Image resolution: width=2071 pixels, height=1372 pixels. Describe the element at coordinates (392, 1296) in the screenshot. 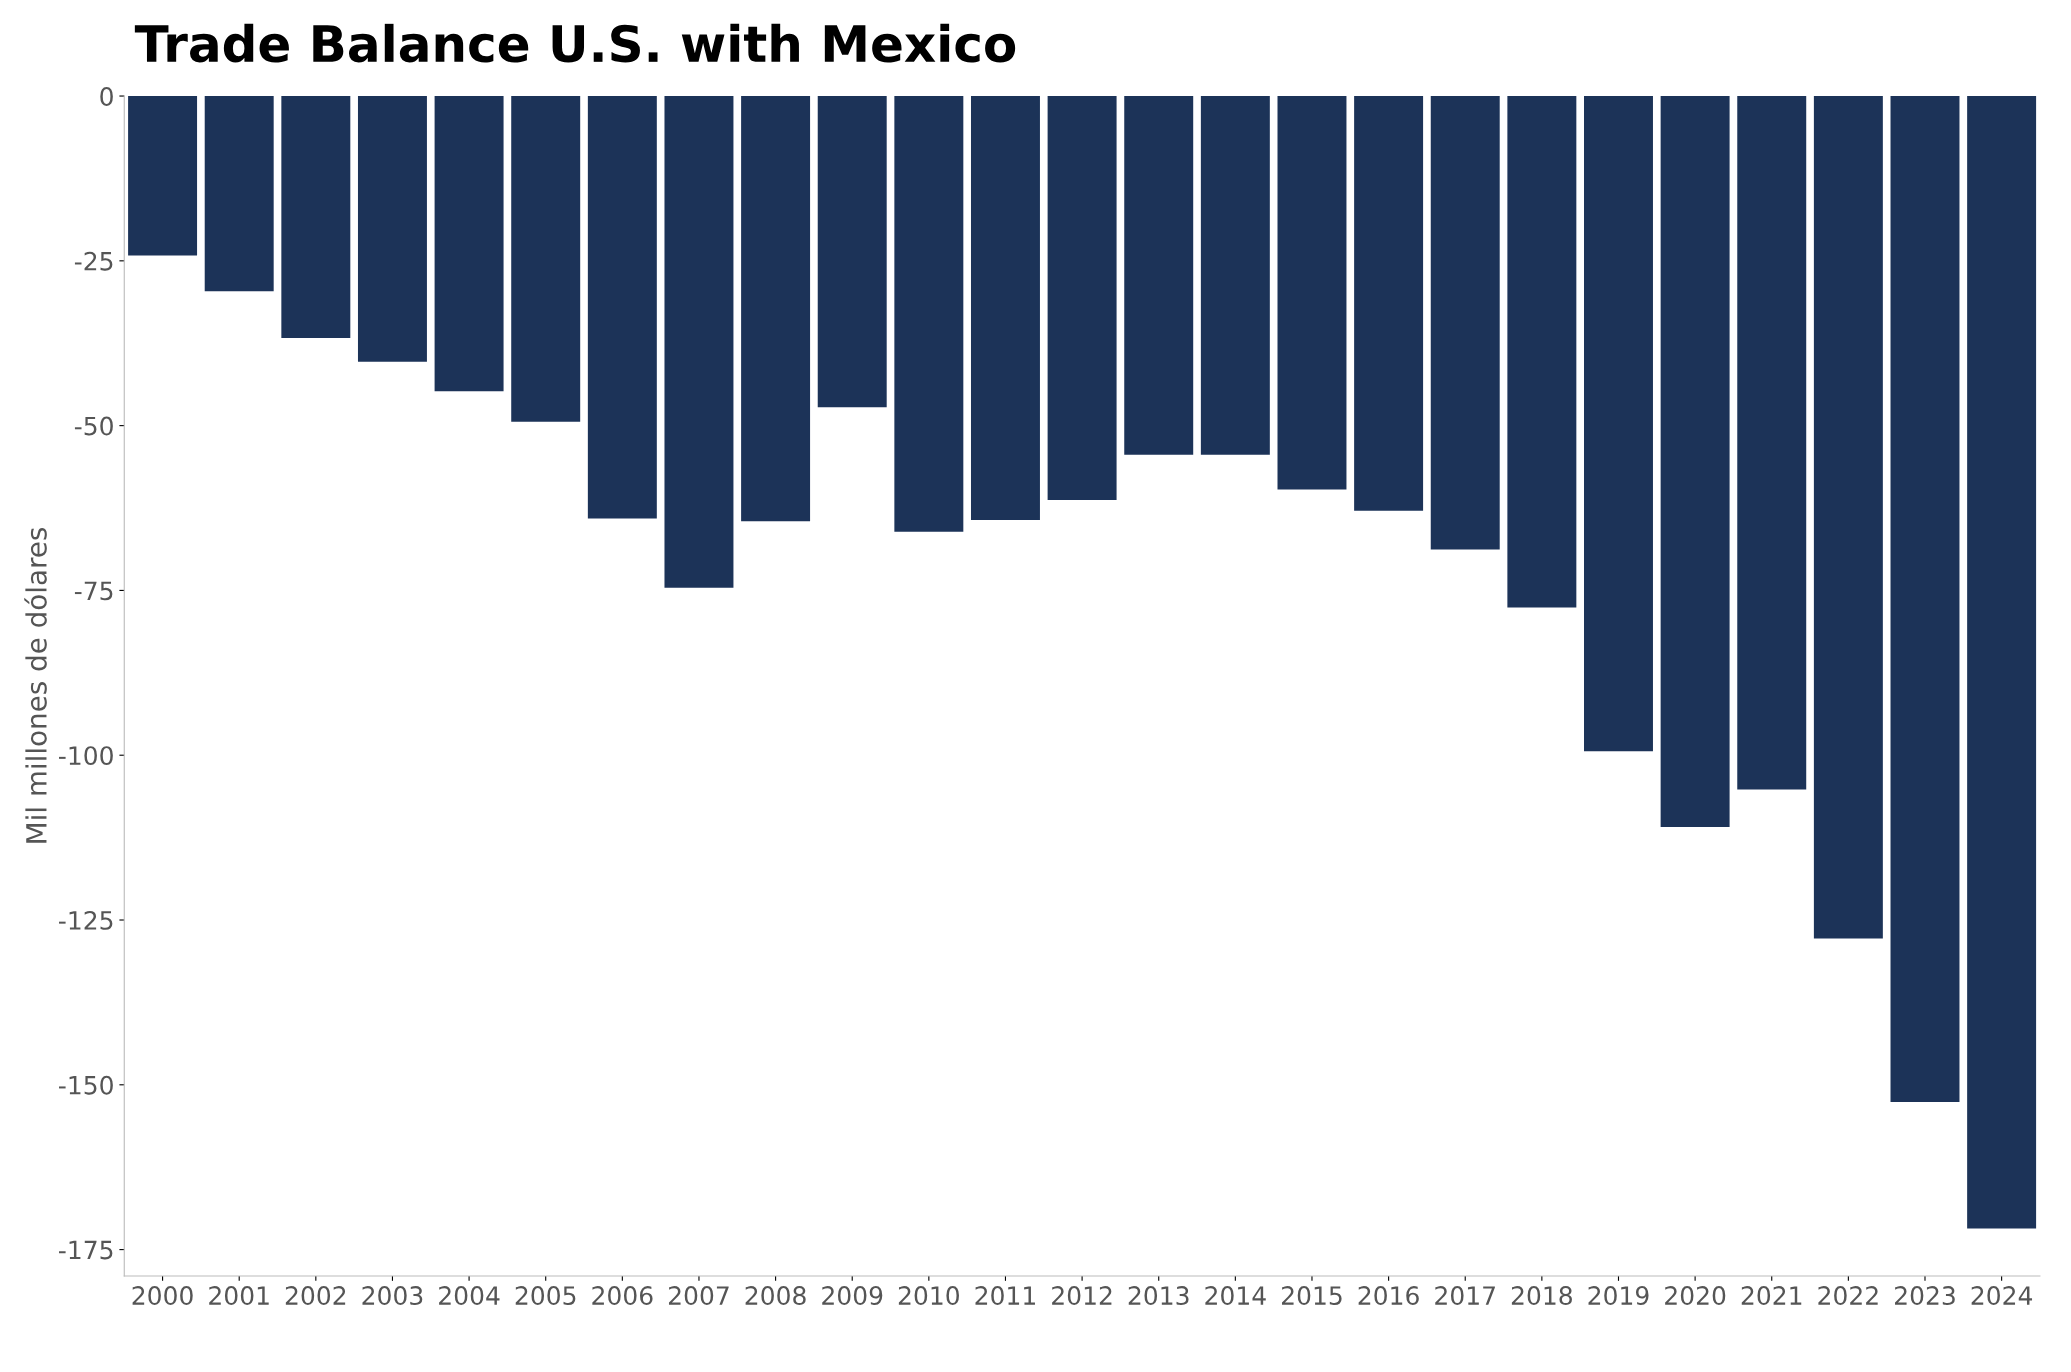

I see `x-tick-label: 2003` at that location.